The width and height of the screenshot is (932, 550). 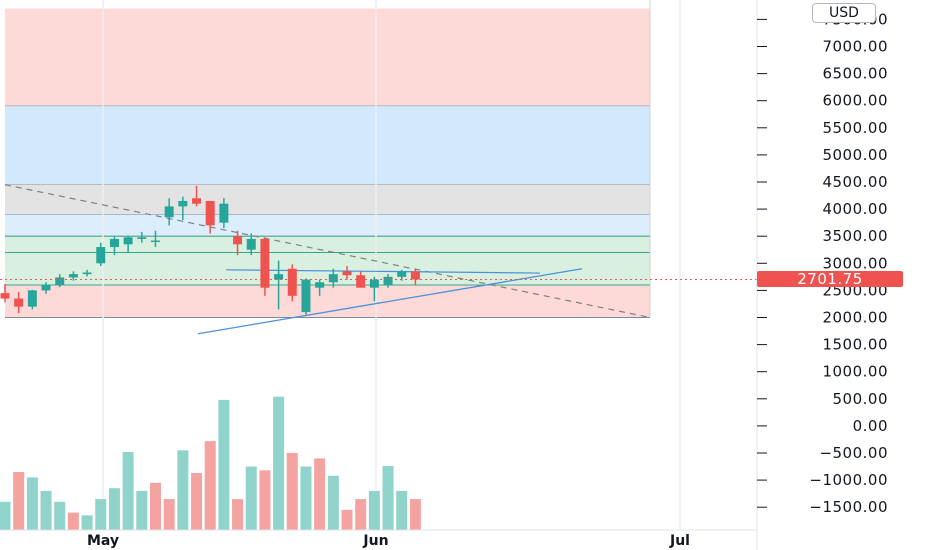 I want to click on y-tick-label: 5000.00, so click(x=855, y=155).